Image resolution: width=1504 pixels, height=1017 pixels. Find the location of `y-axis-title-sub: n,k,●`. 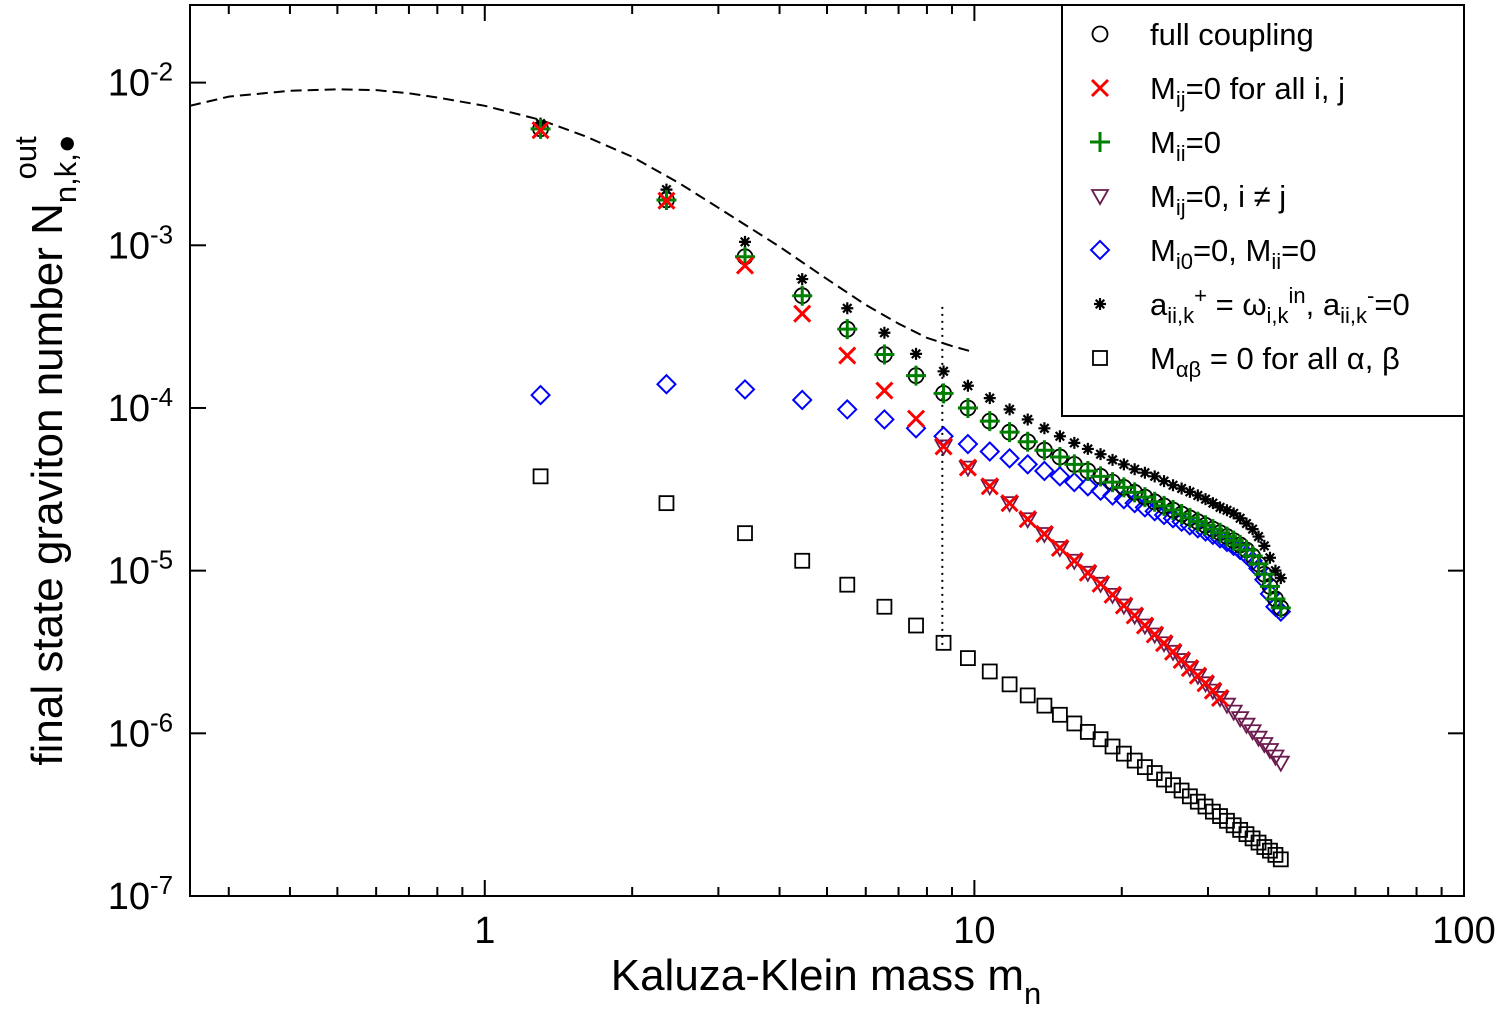

y-axis-title-sub: n,k,● is located at coordinates (65, 168).